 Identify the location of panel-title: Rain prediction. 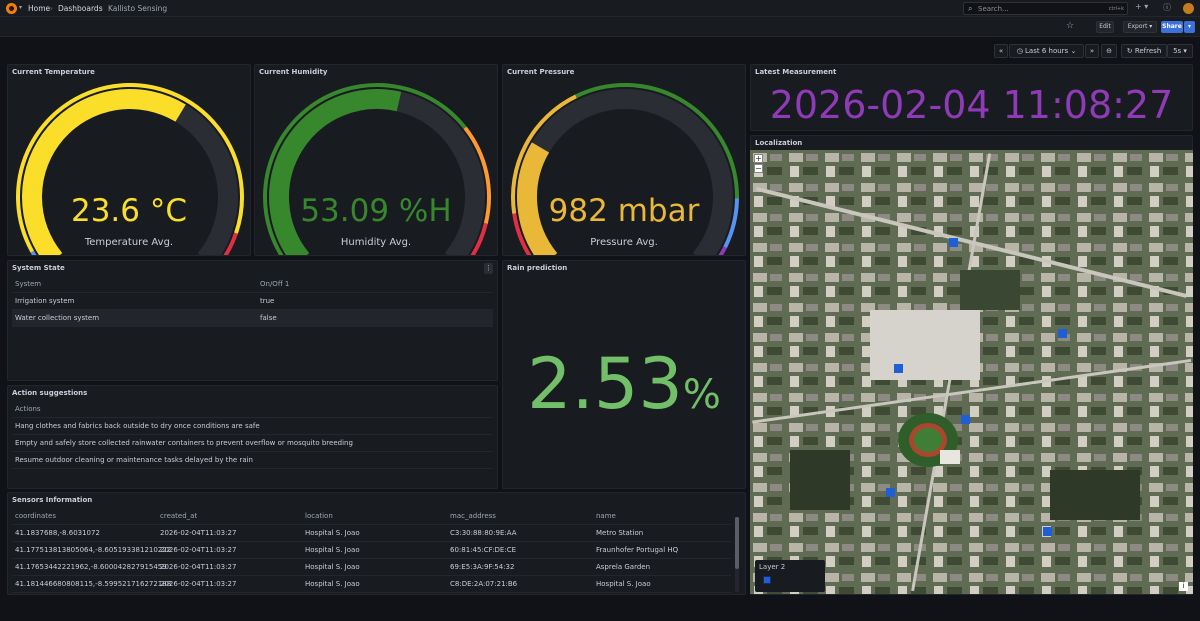
(537, 268).